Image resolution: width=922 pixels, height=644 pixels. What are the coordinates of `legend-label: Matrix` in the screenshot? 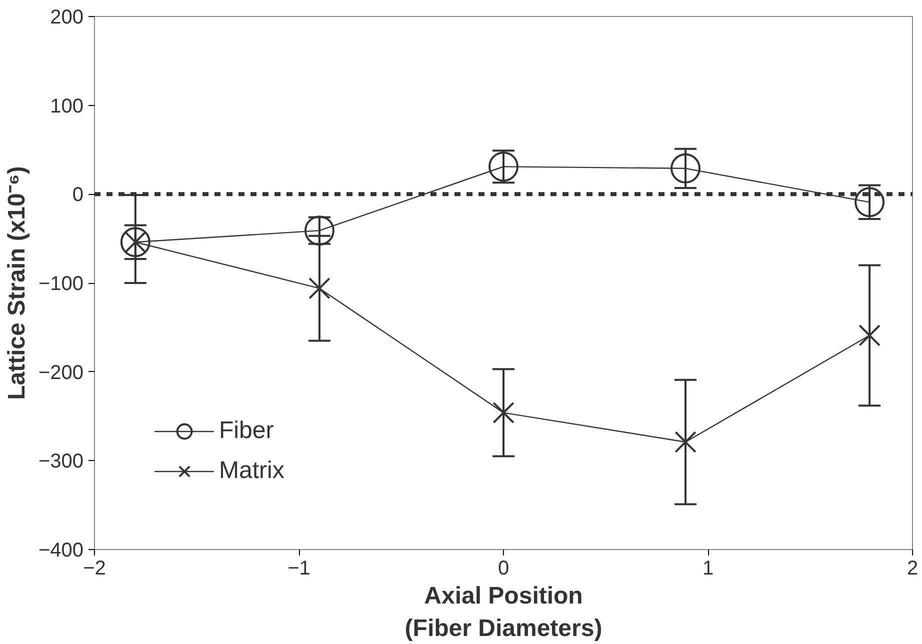 It's located at (251, 471).